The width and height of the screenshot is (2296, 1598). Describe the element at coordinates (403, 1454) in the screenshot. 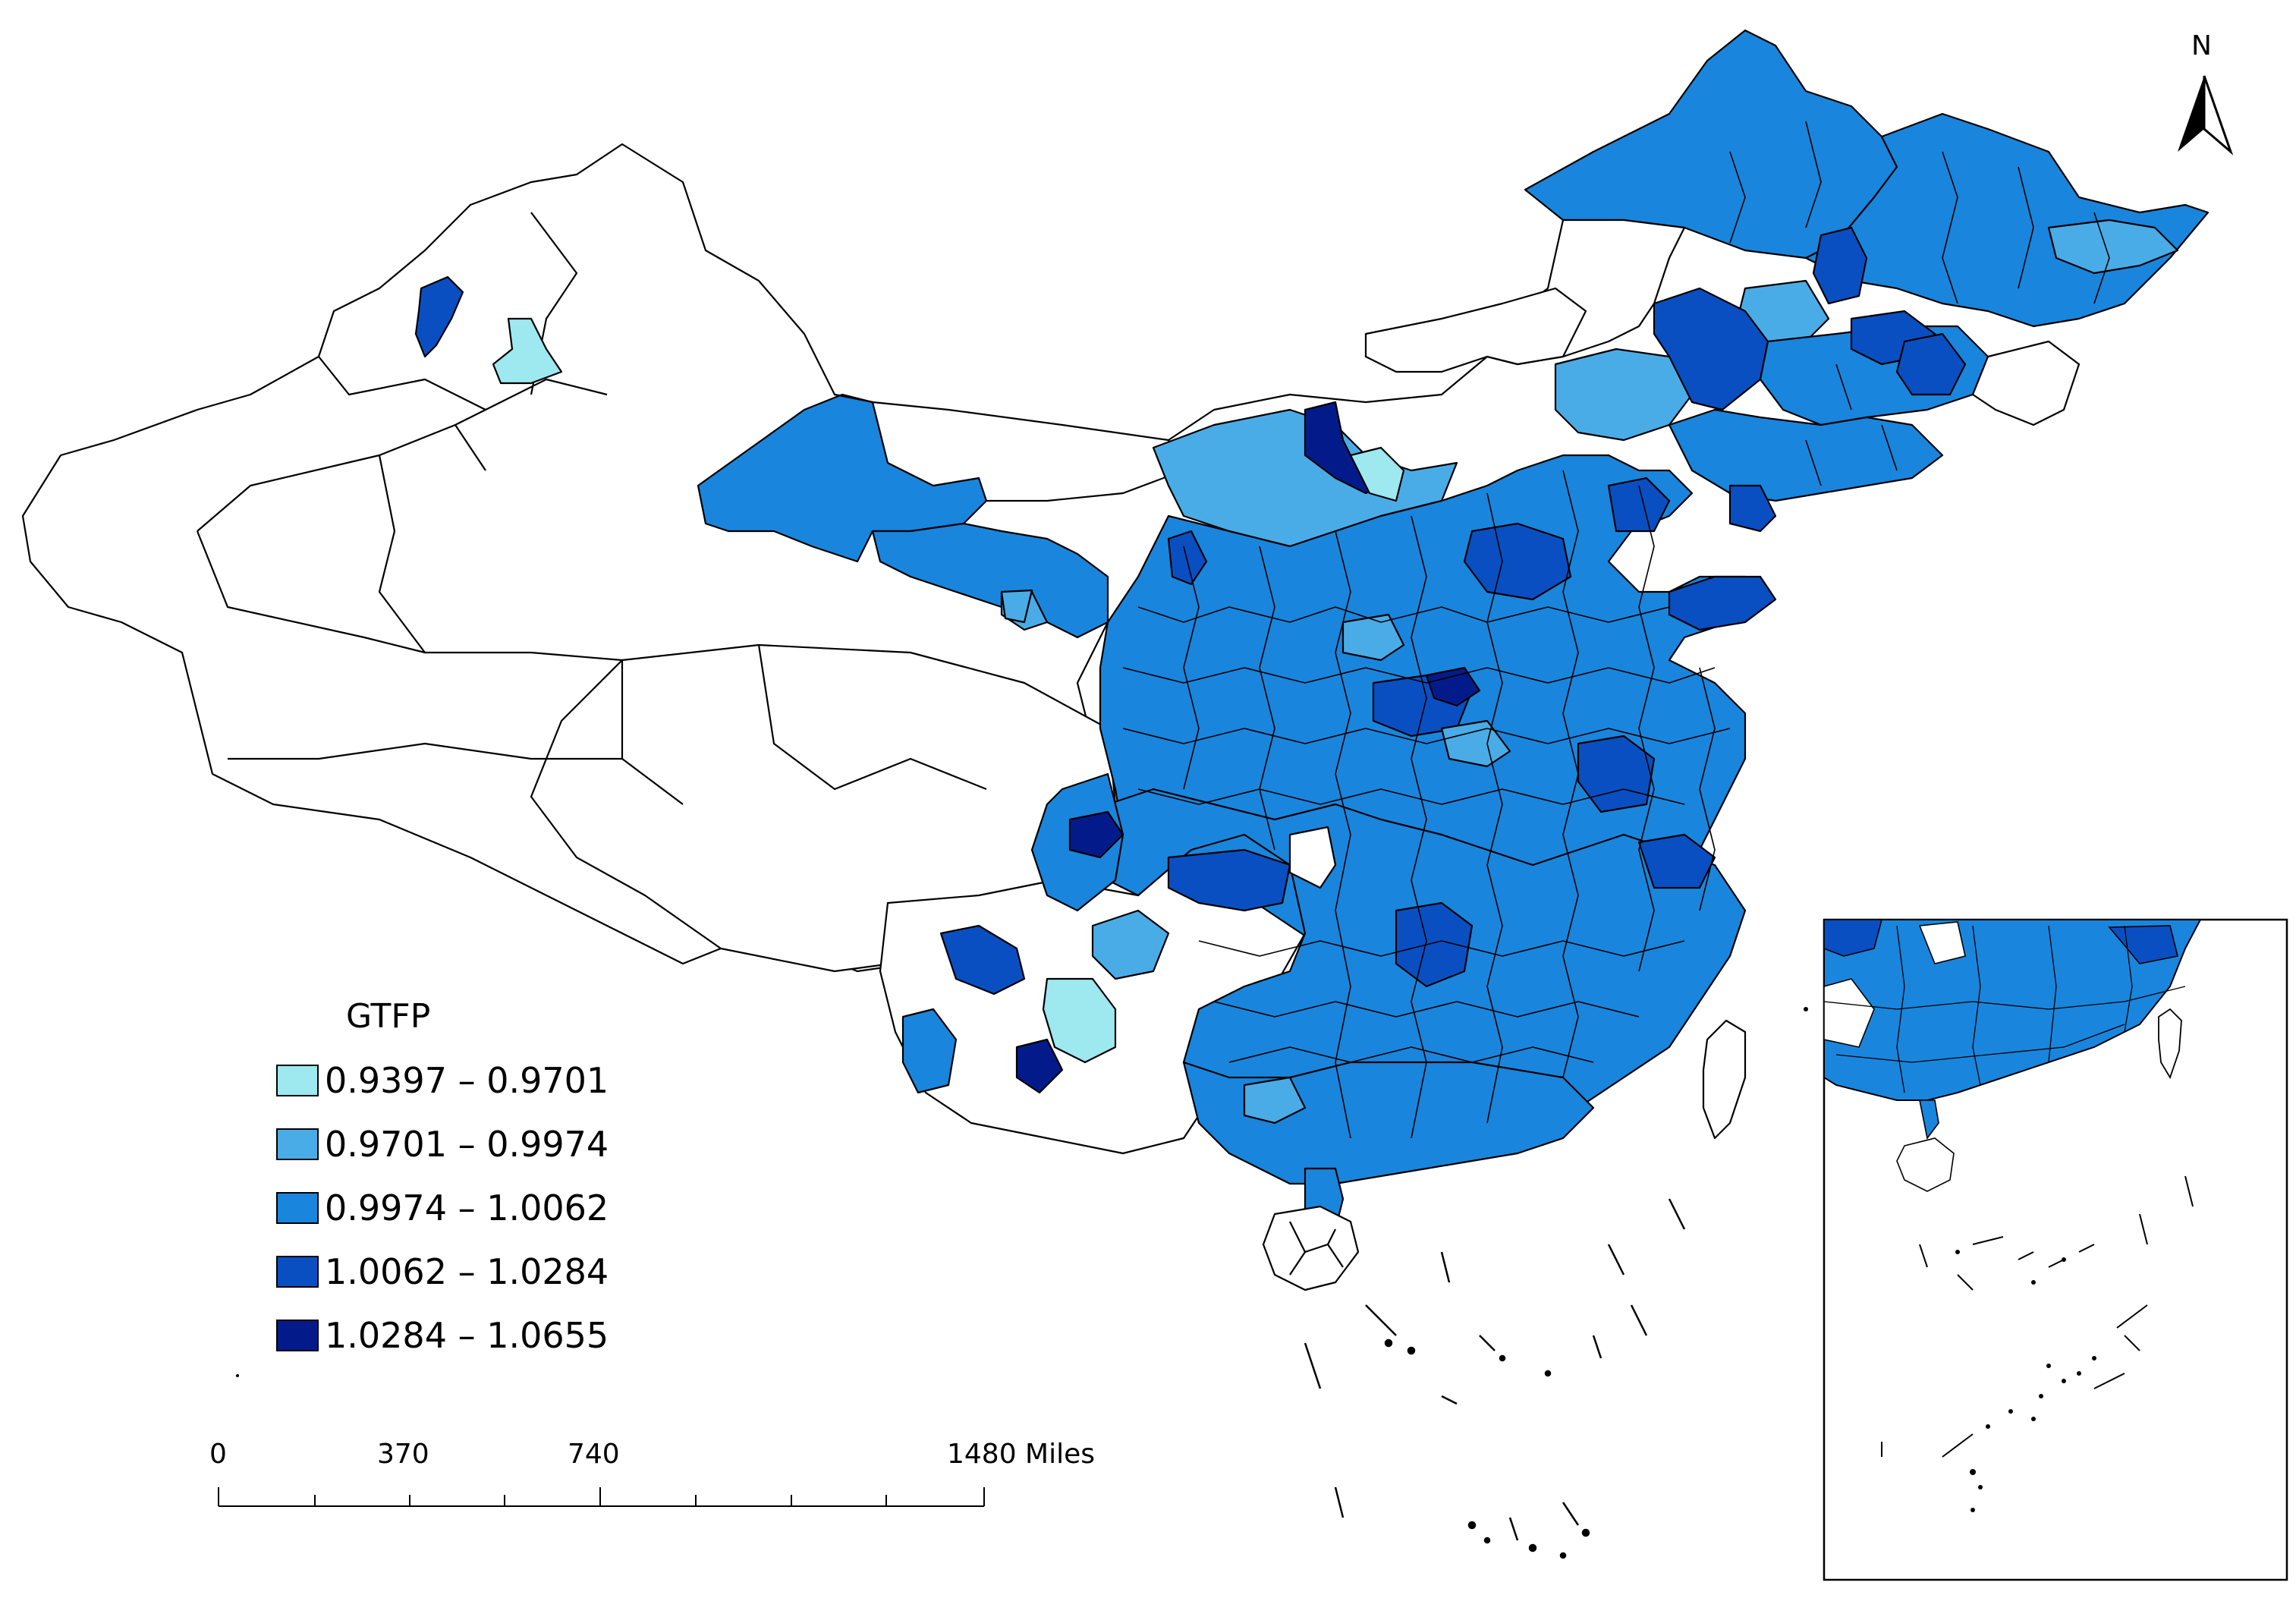

I see `scale-label: 370` at that location.